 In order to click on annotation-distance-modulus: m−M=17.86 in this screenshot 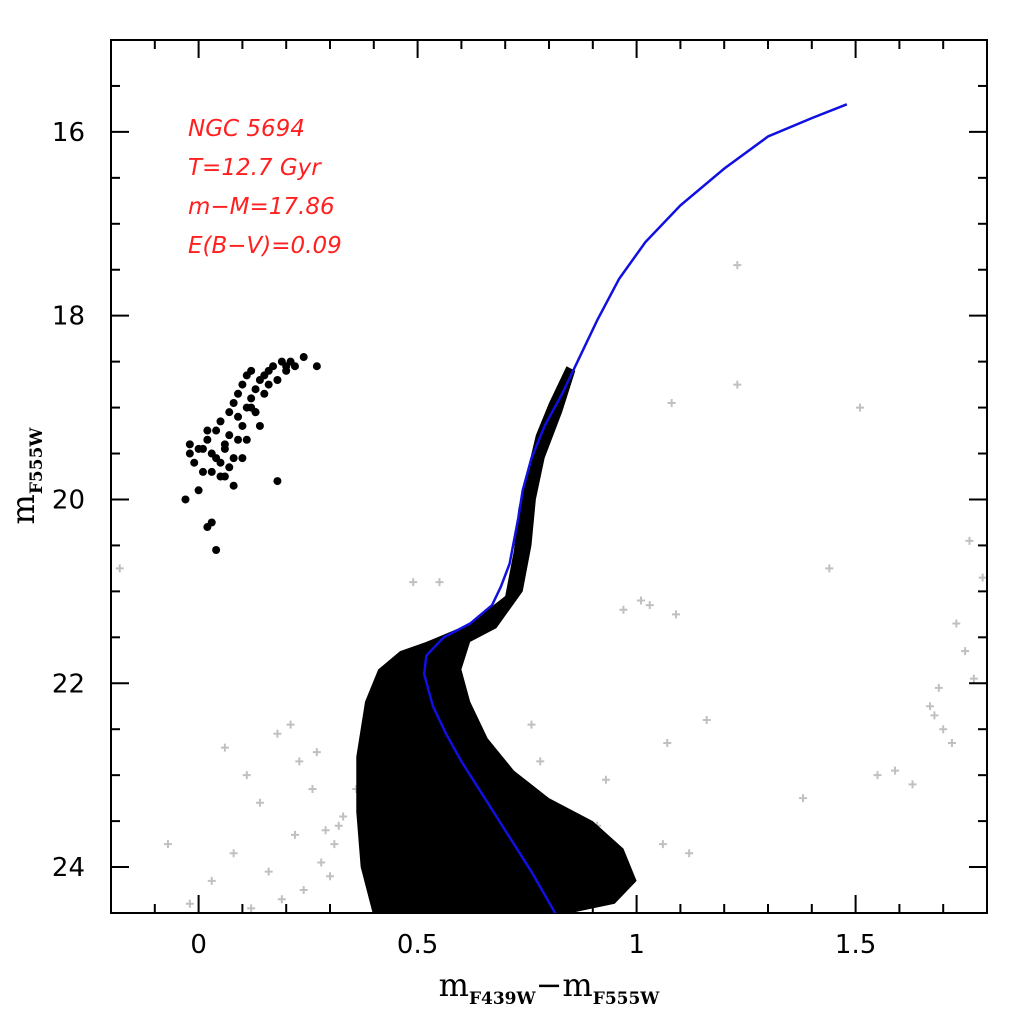, I will do `click(261, 207)`.